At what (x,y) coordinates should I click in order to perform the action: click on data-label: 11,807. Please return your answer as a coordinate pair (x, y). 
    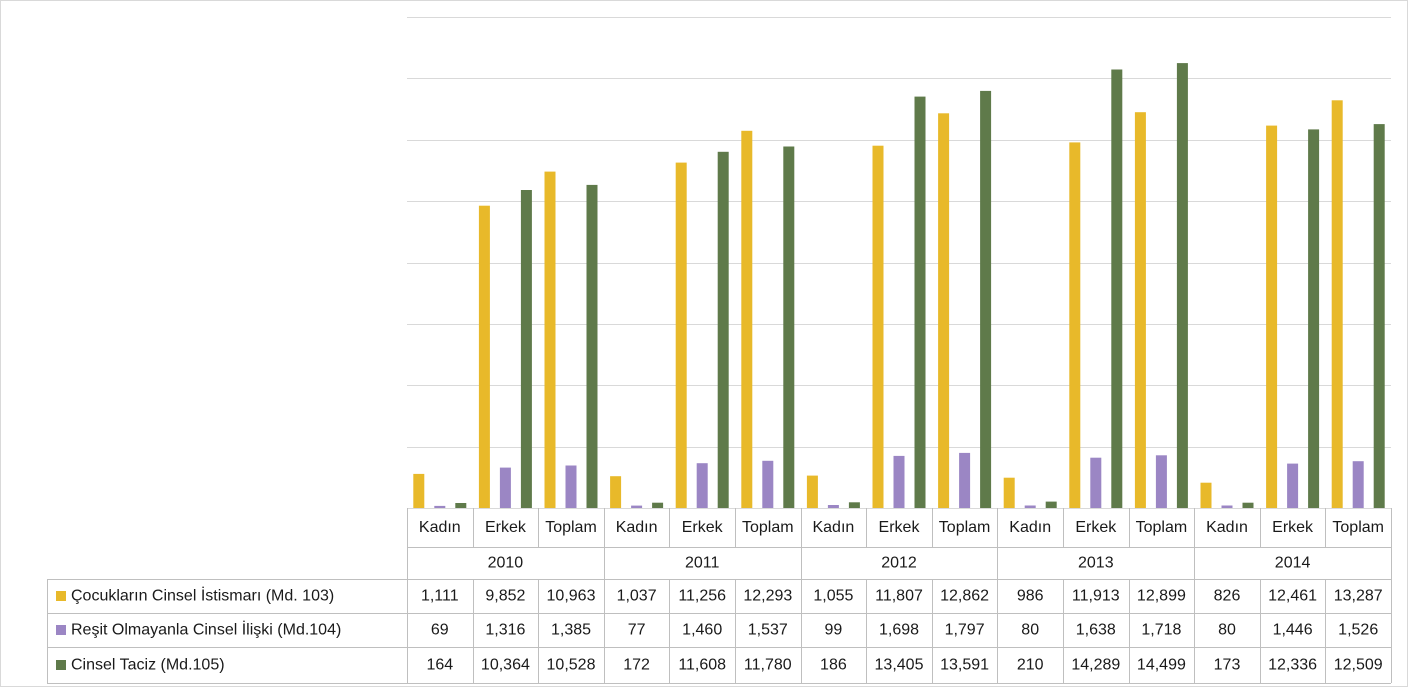
    Looking at the image, I should click on (899, 596).